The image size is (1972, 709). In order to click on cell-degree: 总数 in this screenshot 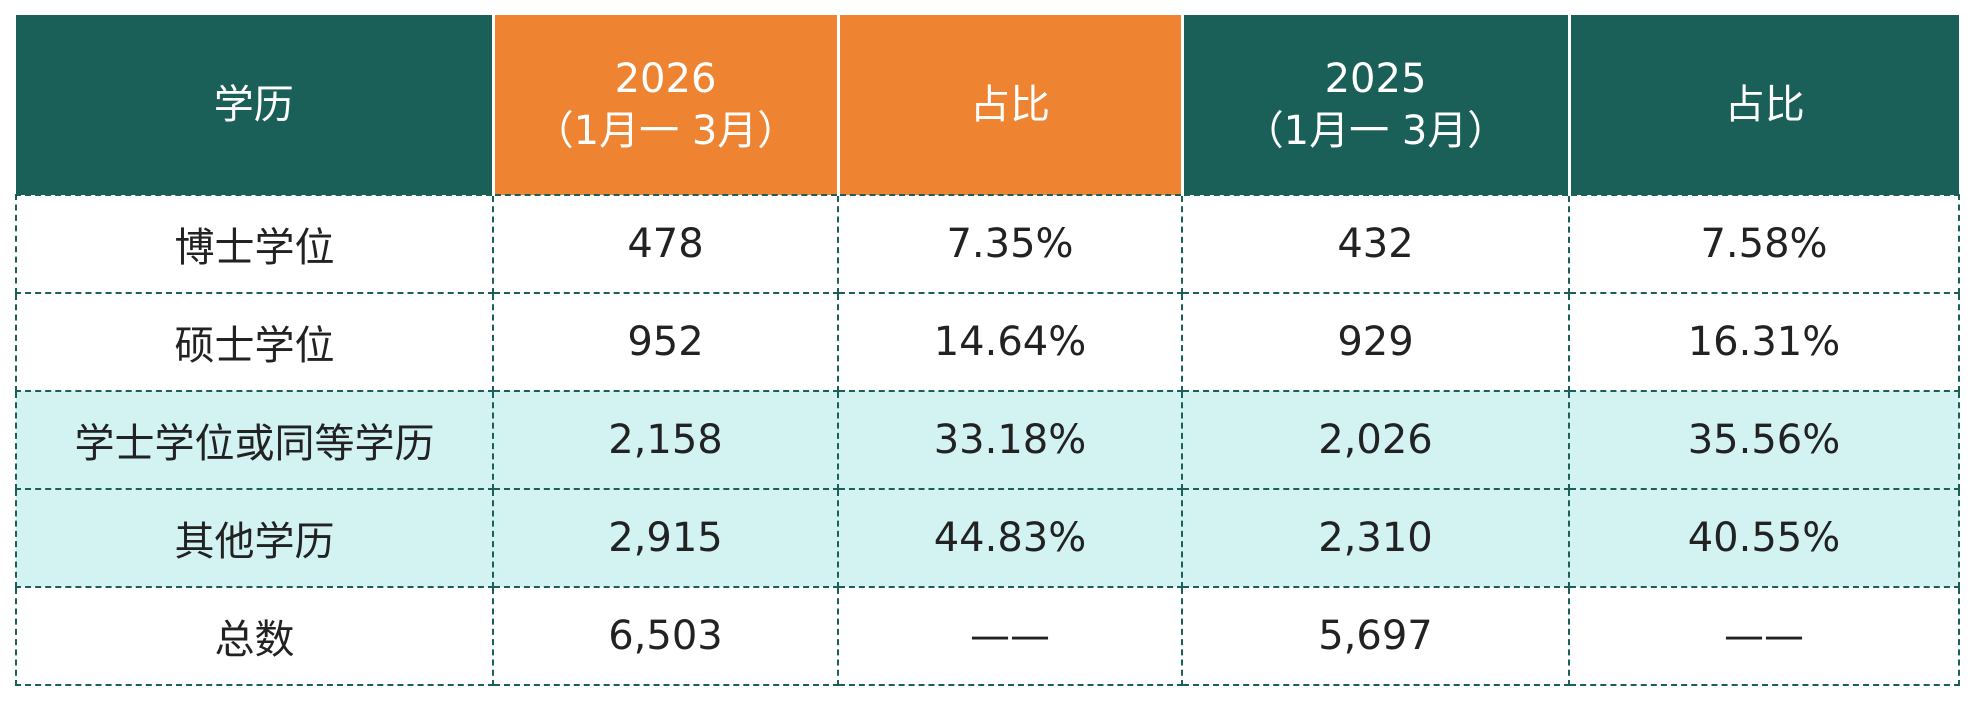, I will do `click(254, 636)`.